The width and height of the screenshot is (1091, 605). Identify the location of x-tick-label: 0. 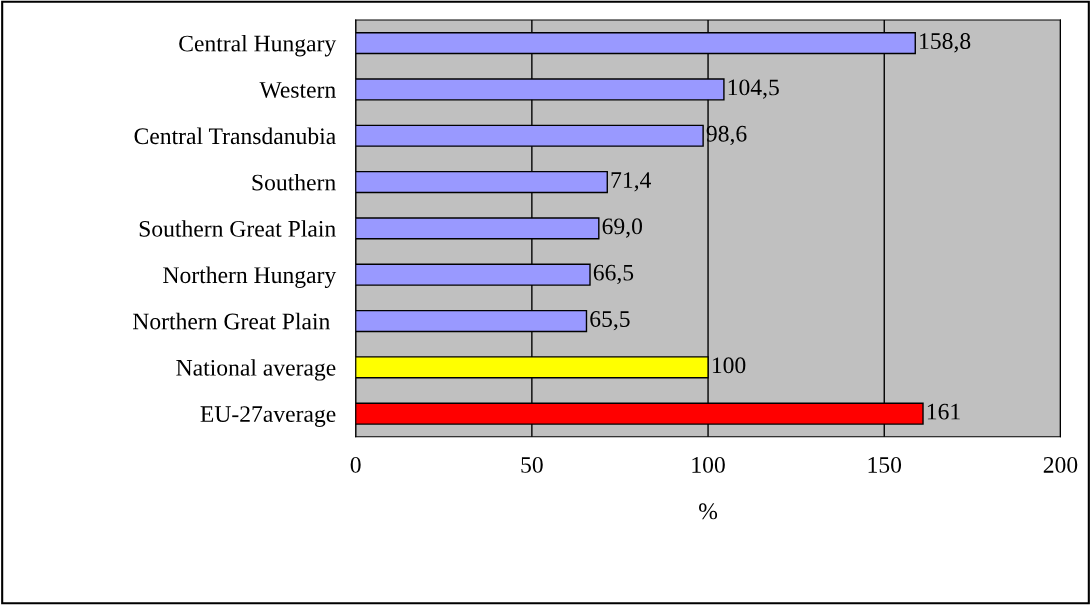
(355, 464).